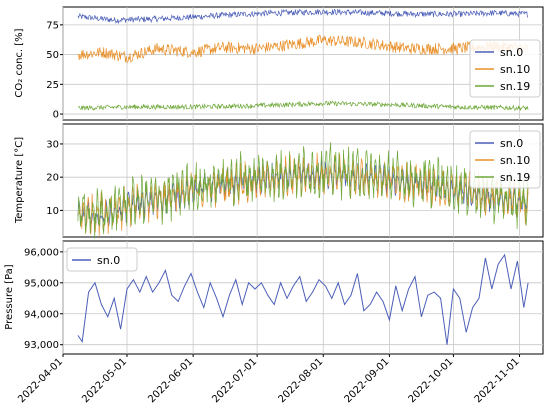  What do you see at coordinates (515, 177) in the screenshot?
I see `temperature-legend-label: sn.19` at bounding box center [515, 177].